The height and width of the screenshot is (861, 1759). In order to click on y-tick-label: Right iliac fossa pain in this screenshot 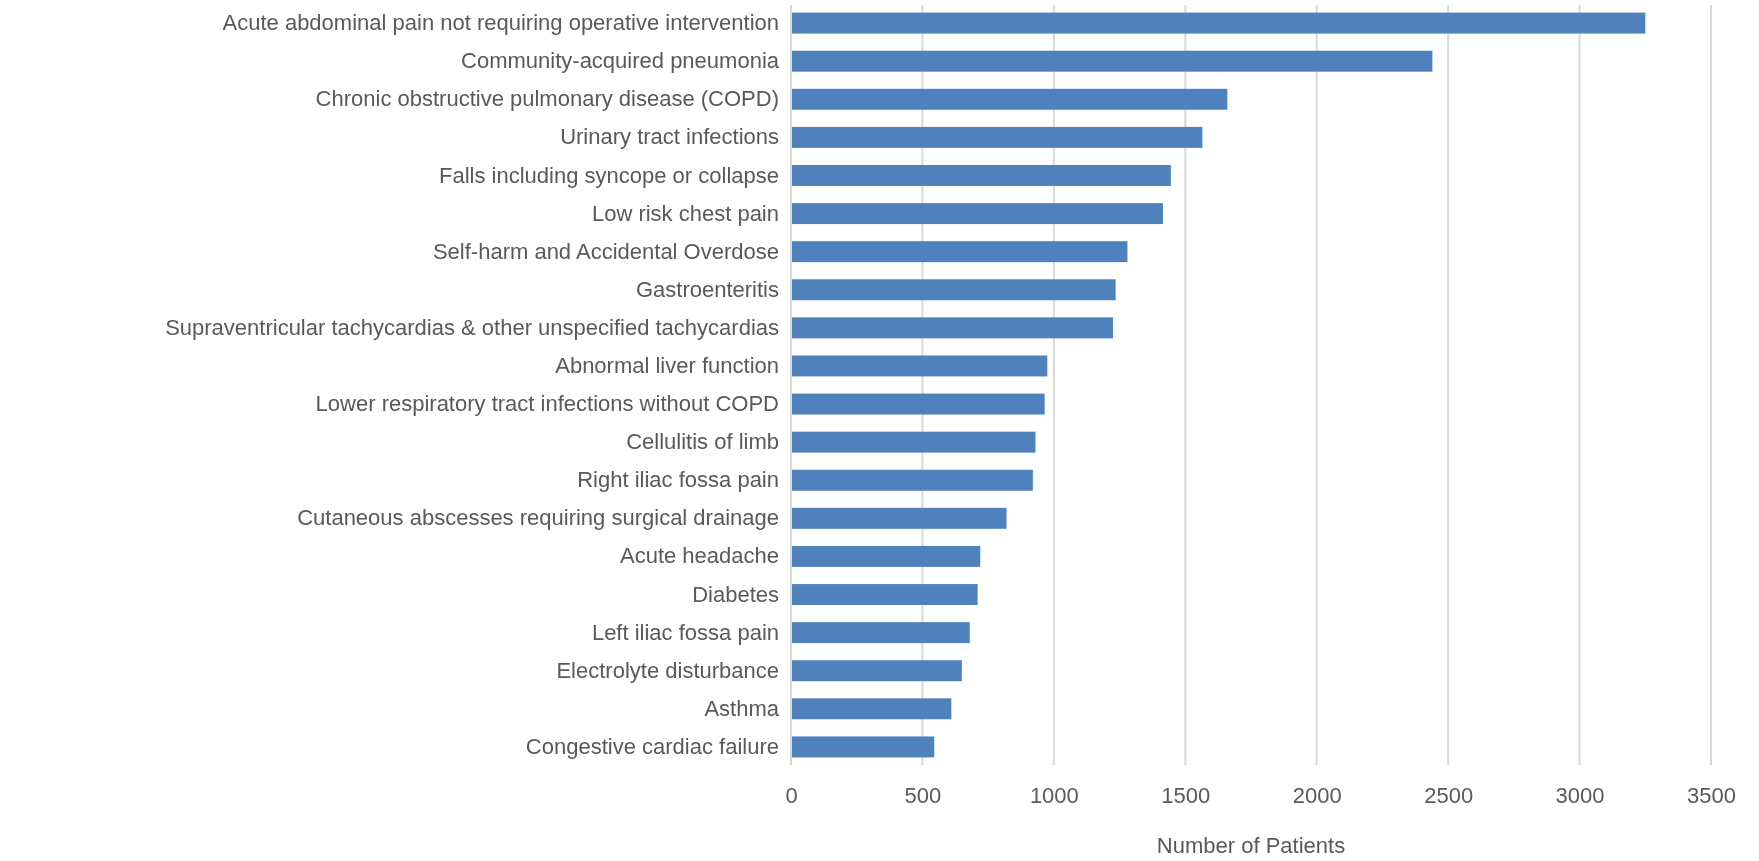, I will do `click(678, 480)`.